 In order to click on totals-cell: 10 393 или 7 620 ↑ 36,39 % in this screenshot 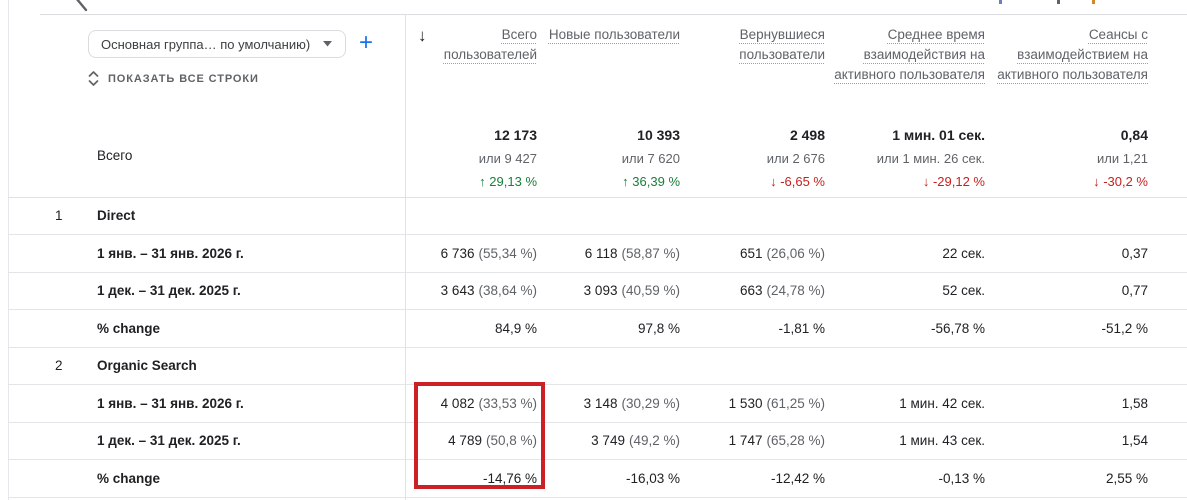, I will do `click(650, 158)`.